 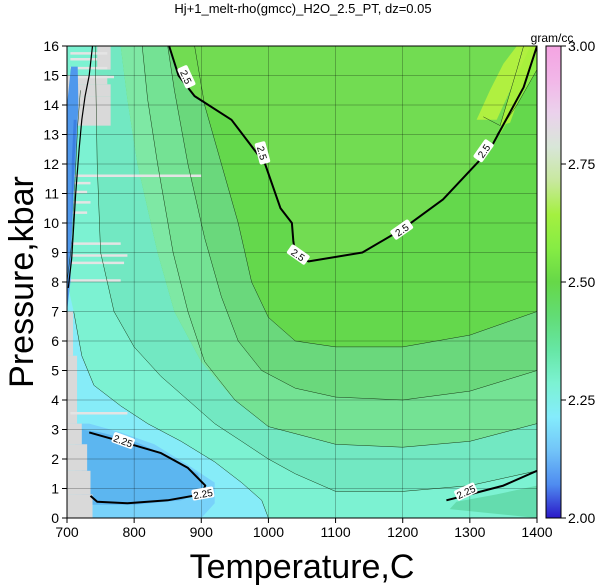 I want to click on contour-label-2: 2.5, so click(x=262, y=153).